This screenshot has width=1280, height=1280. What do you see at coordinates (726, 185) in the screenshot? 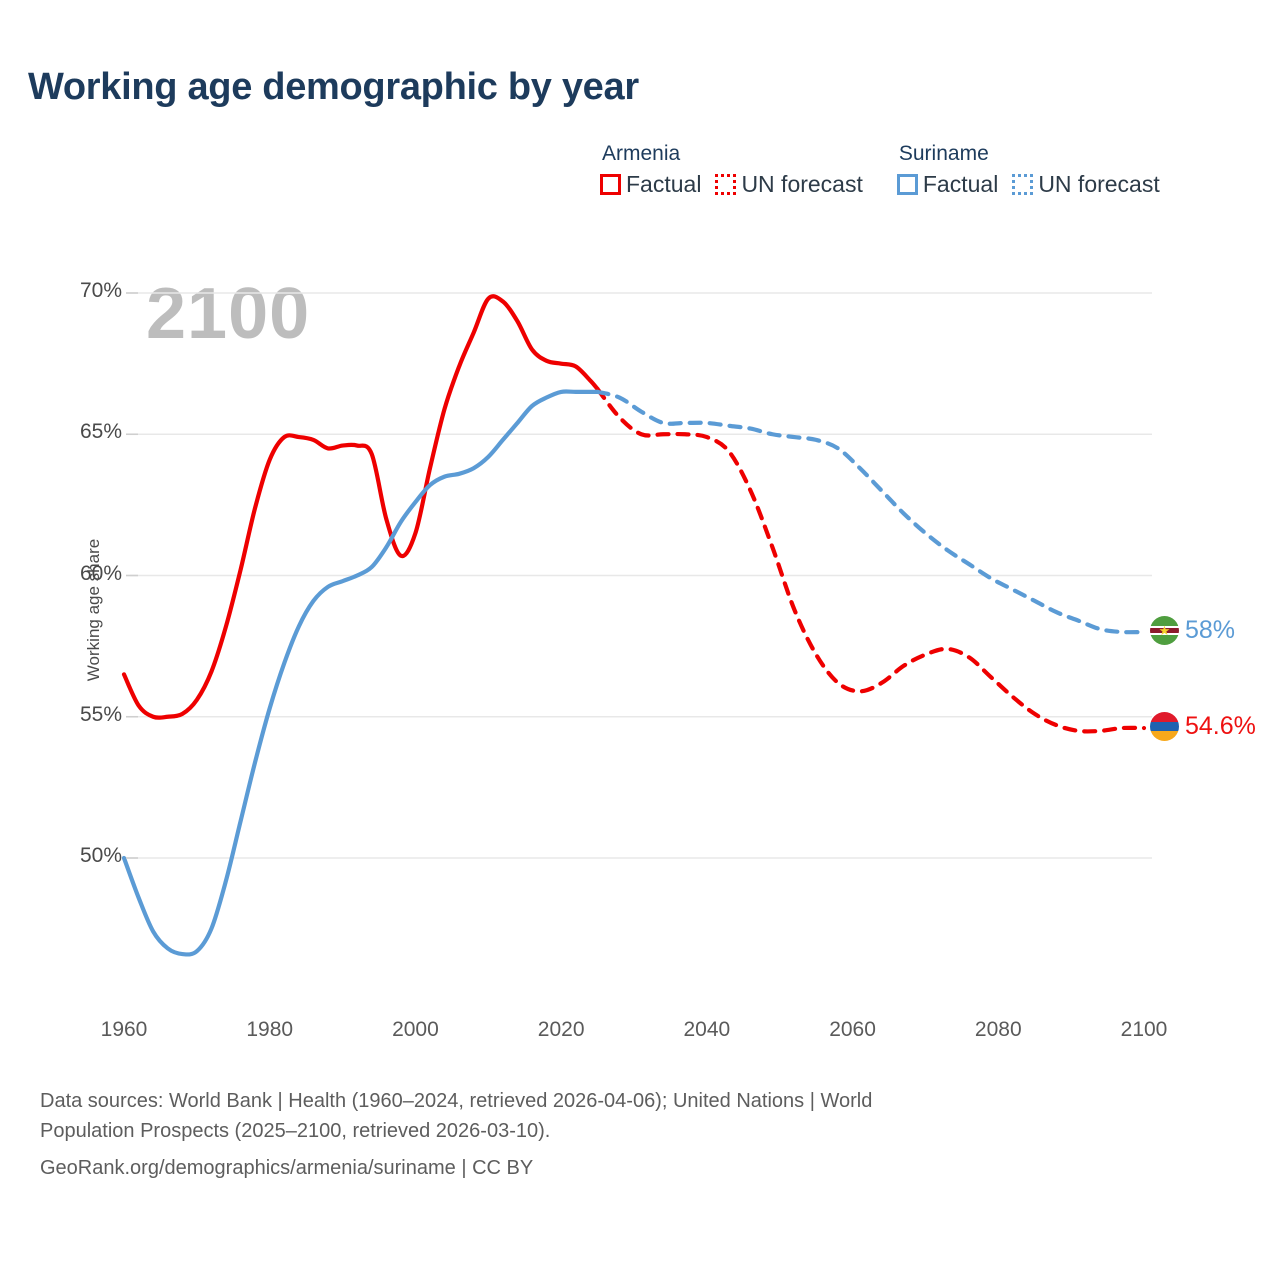
I see `legend-swatch-dotted-red-icon` at bounding box center [726, 185].